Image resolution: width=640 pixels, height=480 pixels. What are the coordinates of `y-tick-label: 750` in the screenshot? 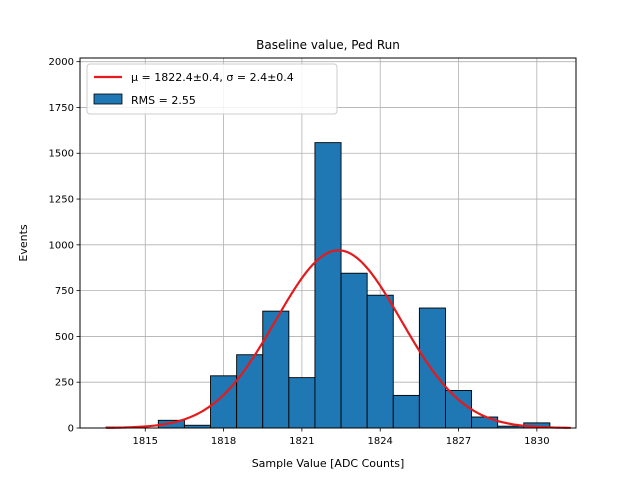 It's located at (64, 291).